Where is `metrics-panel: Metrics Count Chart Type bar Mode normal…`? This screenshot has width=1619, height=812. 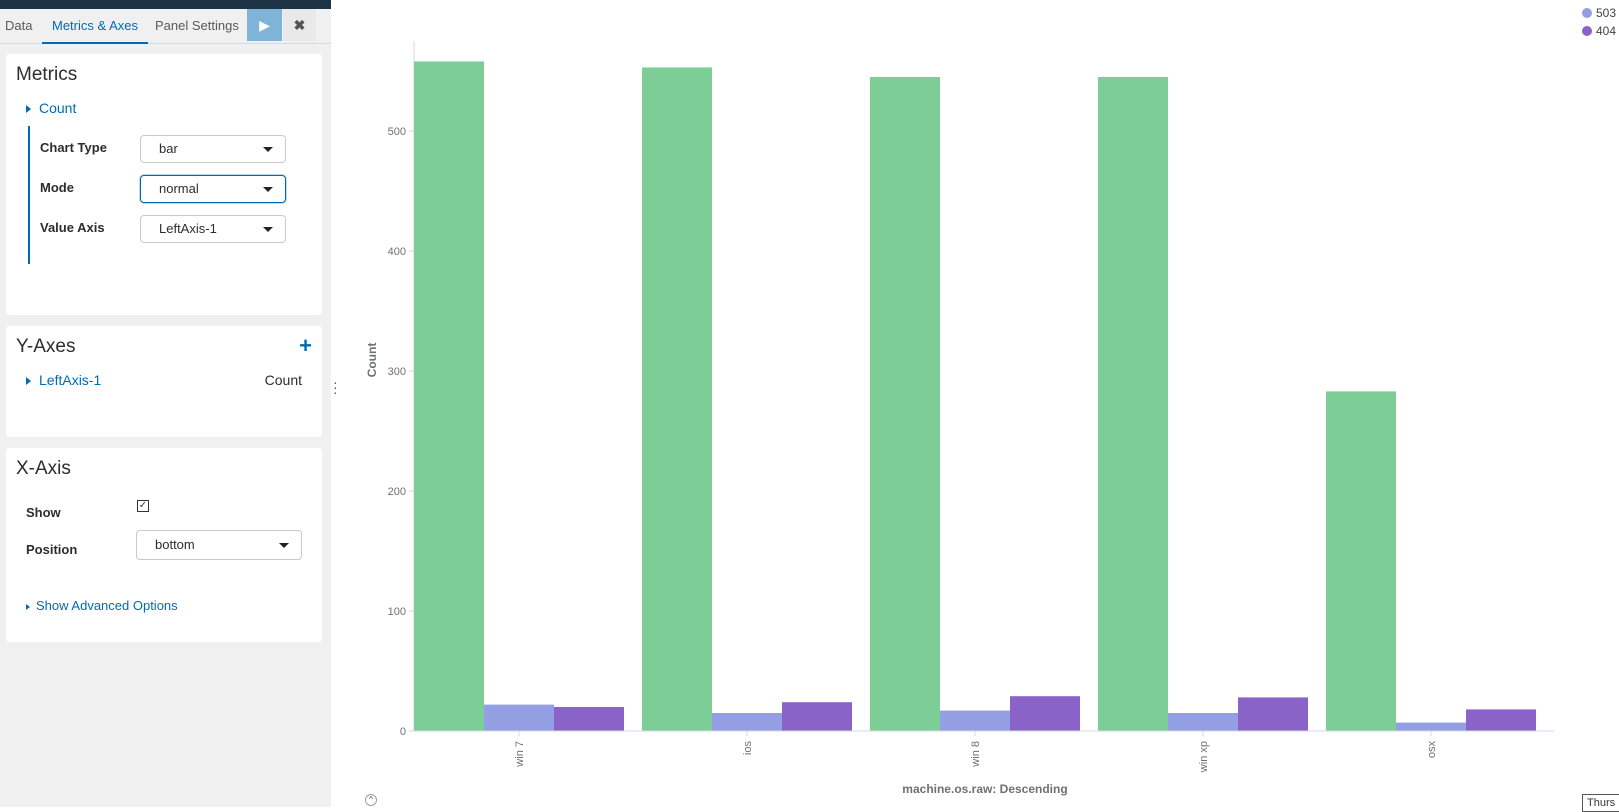 metrics-panel: Metrics Count Chart Type bar Mode normal… is located at coordinates (164, 184).